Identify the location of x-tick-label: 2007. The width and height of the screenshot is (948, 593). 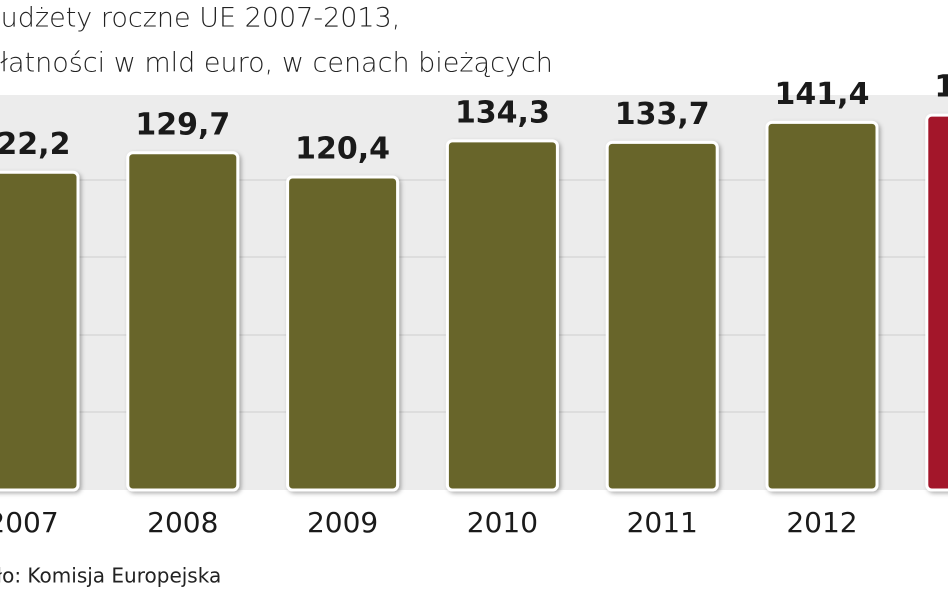
(29, 522).